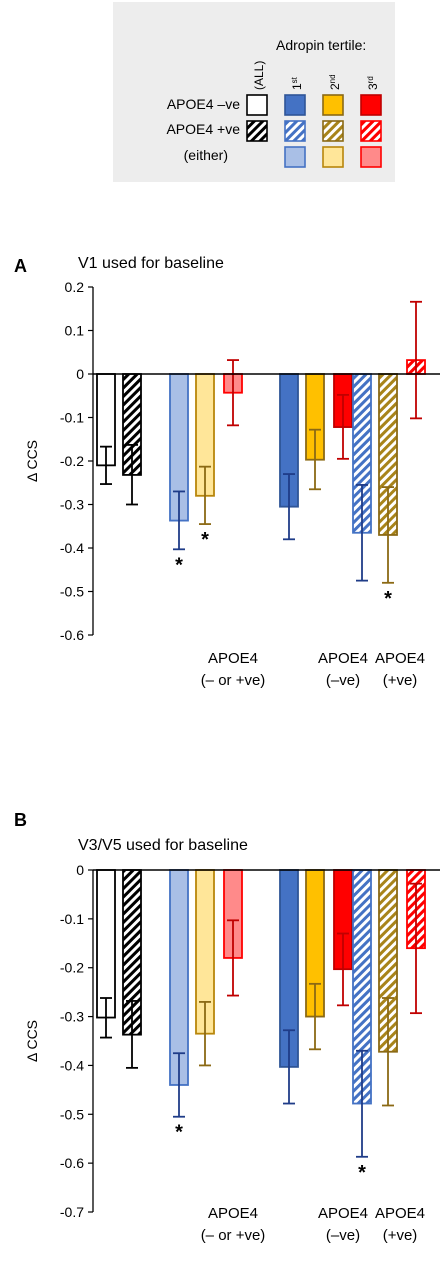 The width and height of the screenshot is (448, 1280). Describe the element at coordinates (75, 331) in the screenshot. I see `y-tick-label: 0.1` at that location.